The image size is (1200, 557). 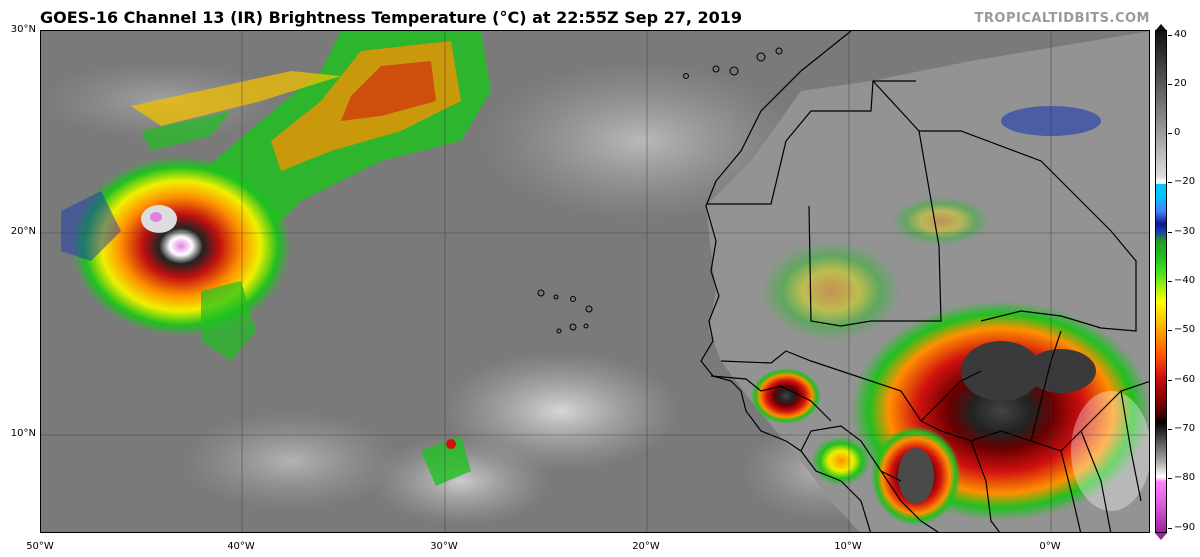 What do you see at coordinates (23, 433) in the screenshot?
I see `lat-label-10n: 10°N` at bounding box center [23, 433].